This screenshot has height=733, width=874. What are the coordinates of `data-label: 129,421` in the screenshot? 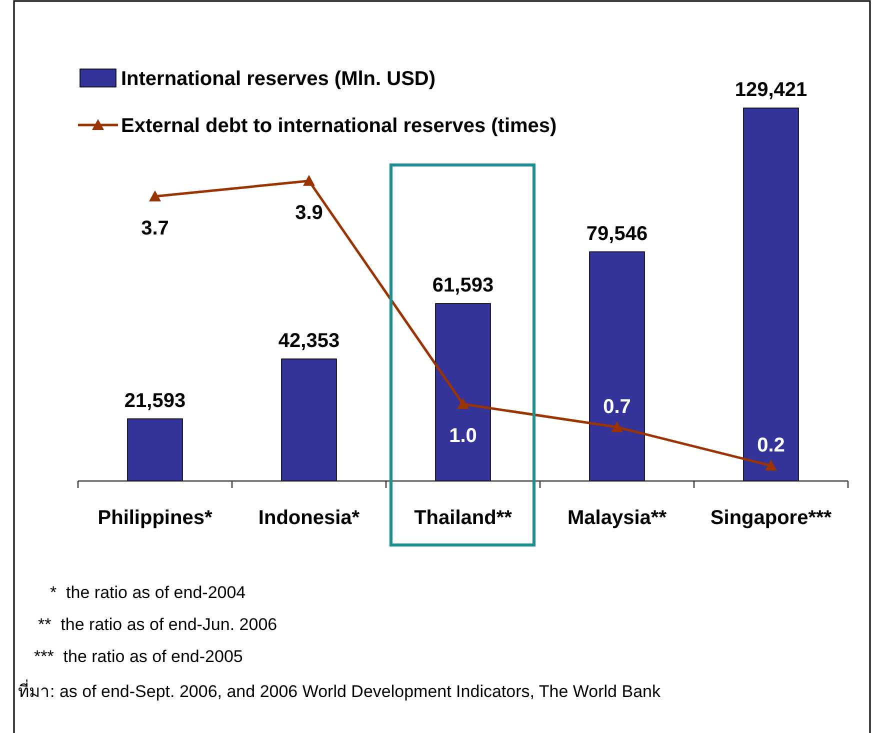 It's located at (771, 90).